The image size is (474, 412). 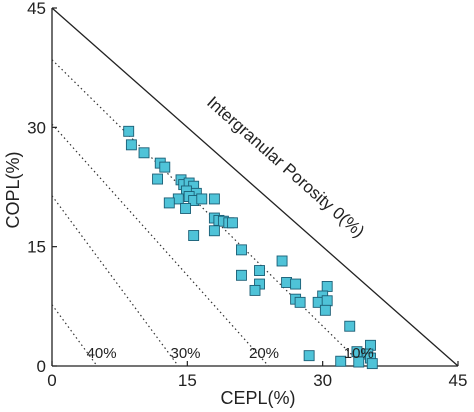 I want to click on y-tick-label: 30, so click(x=36, y=127).